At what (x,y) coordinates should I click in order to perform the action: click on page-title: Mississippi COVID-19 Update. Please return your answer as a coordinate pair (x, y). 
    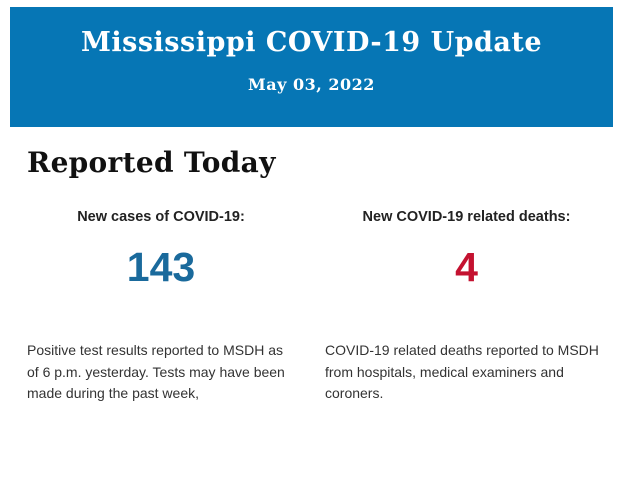
    Looking at the image, I should click on (311, 42).